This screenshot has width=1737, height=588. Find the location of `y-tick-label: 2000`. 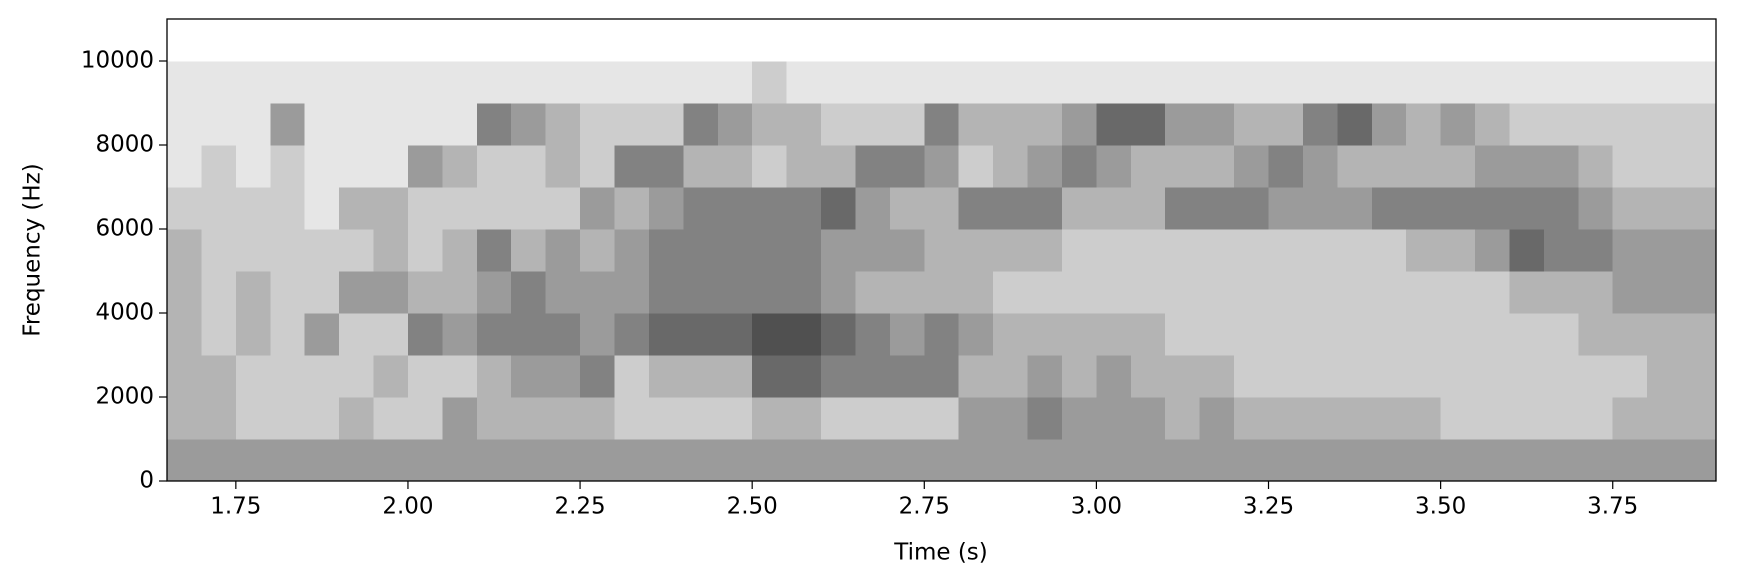

y-tick-label: 2000 is located at coordinates (124, 397).